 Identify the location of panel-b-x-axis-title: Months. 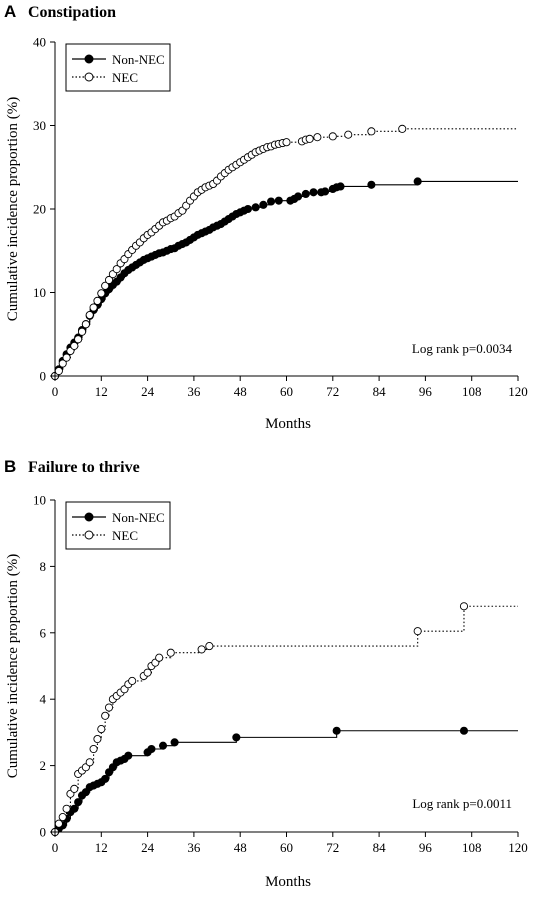
(288, 882).